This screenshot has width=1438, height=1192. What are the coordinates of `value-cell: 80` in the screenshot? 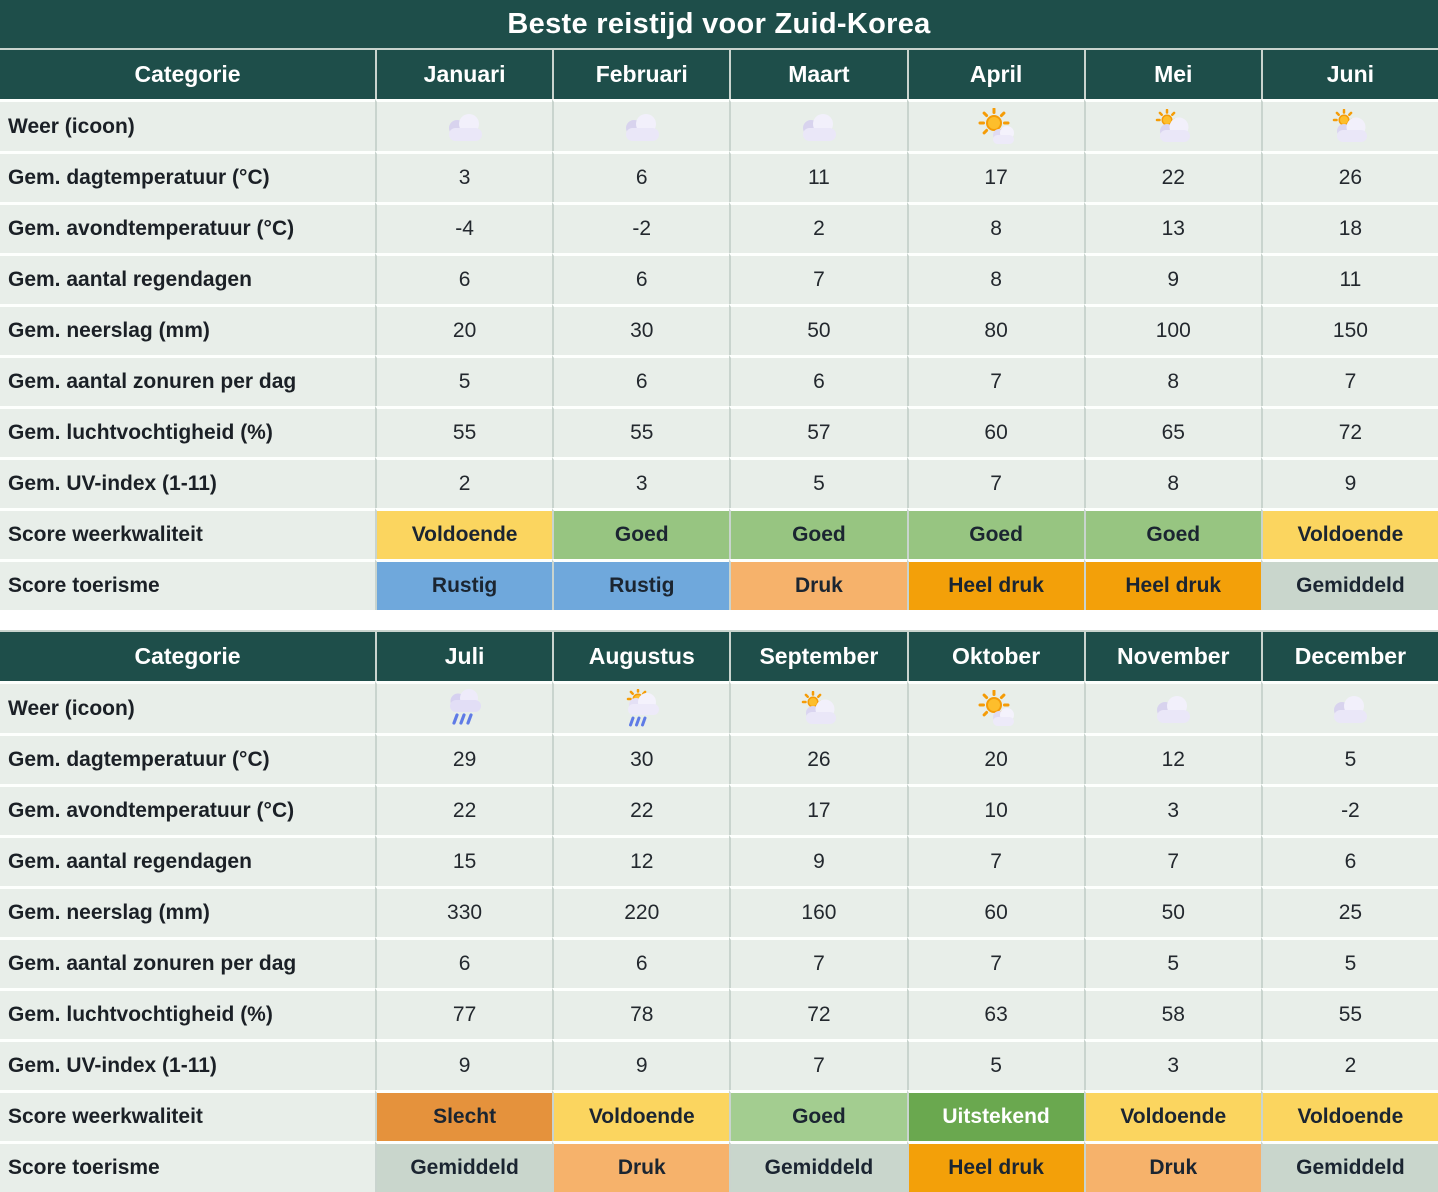 It's located at (995, 329).